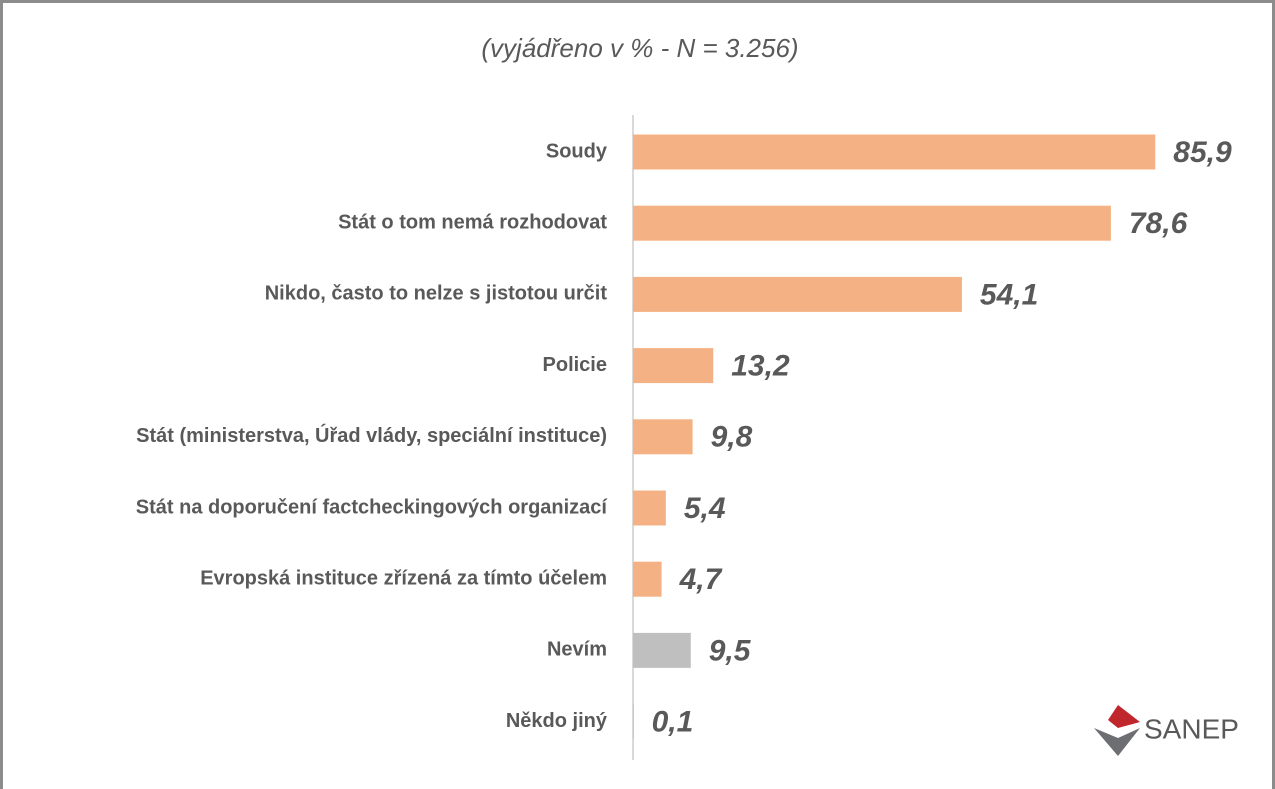 The height and width of the screenshot is (789, 1275). Describe the element at coordinates (436, 294) in the screenshot. I see `category-label: Nikdo, často to nelze s jistotou určit` at that location.